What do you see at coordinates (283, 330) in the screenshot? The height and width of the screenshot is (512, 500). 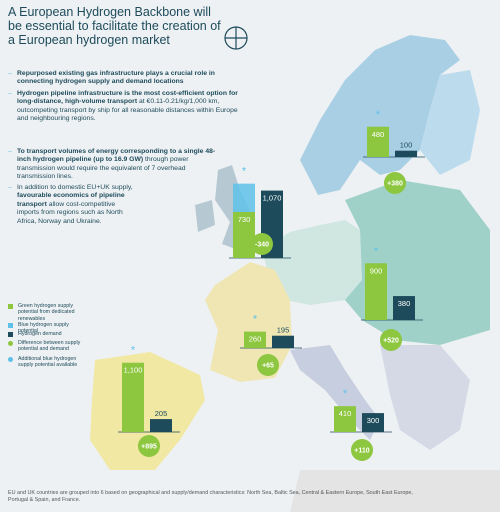 I see `demand-label: 195` at bounding box center [283, 330].